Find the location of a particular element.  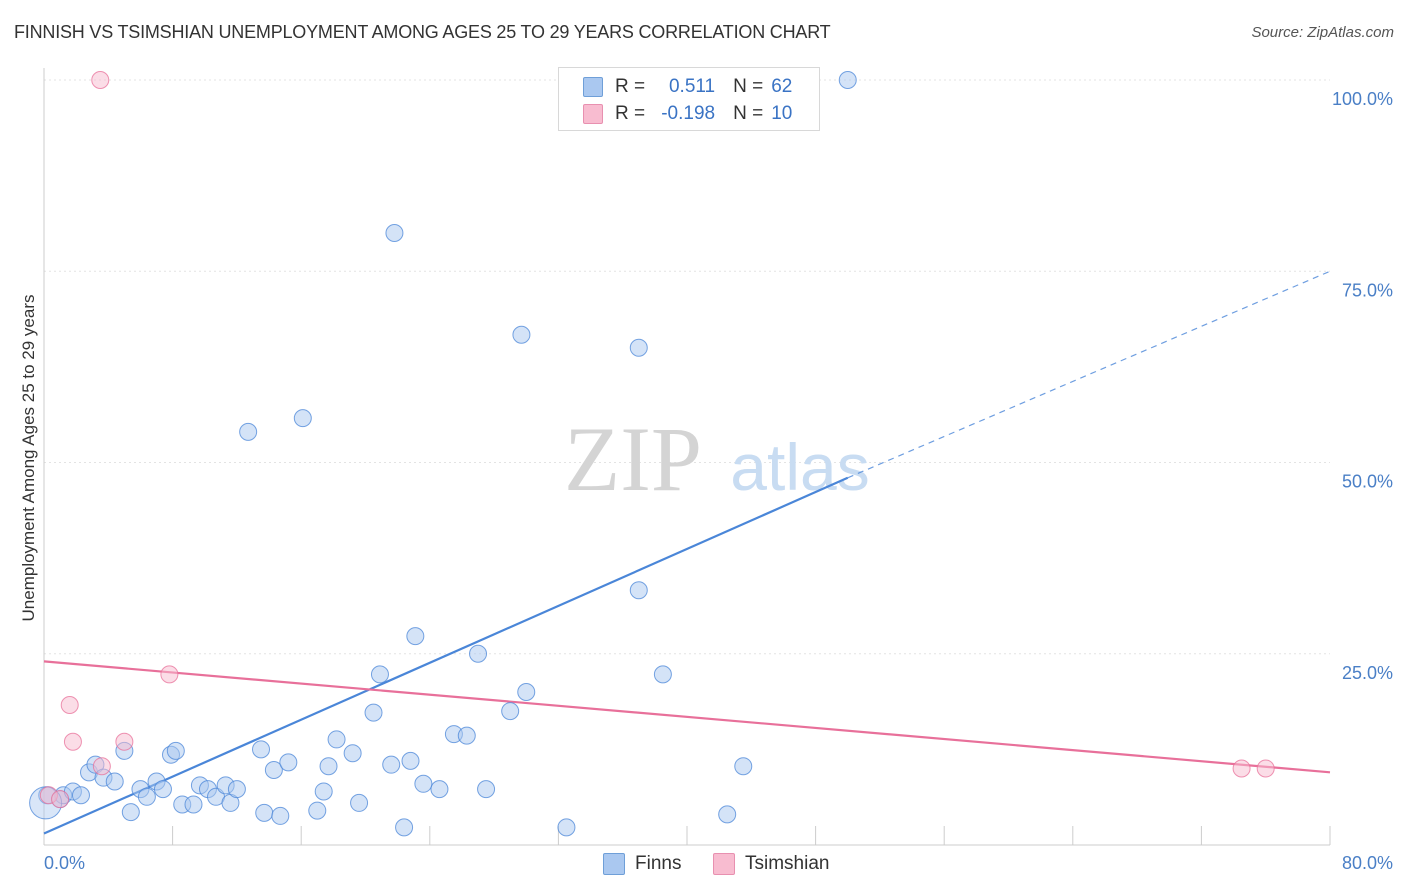

y-axis-label: Unemployment Among Ages 25 to 29 years is located at coordinates (28, 458).